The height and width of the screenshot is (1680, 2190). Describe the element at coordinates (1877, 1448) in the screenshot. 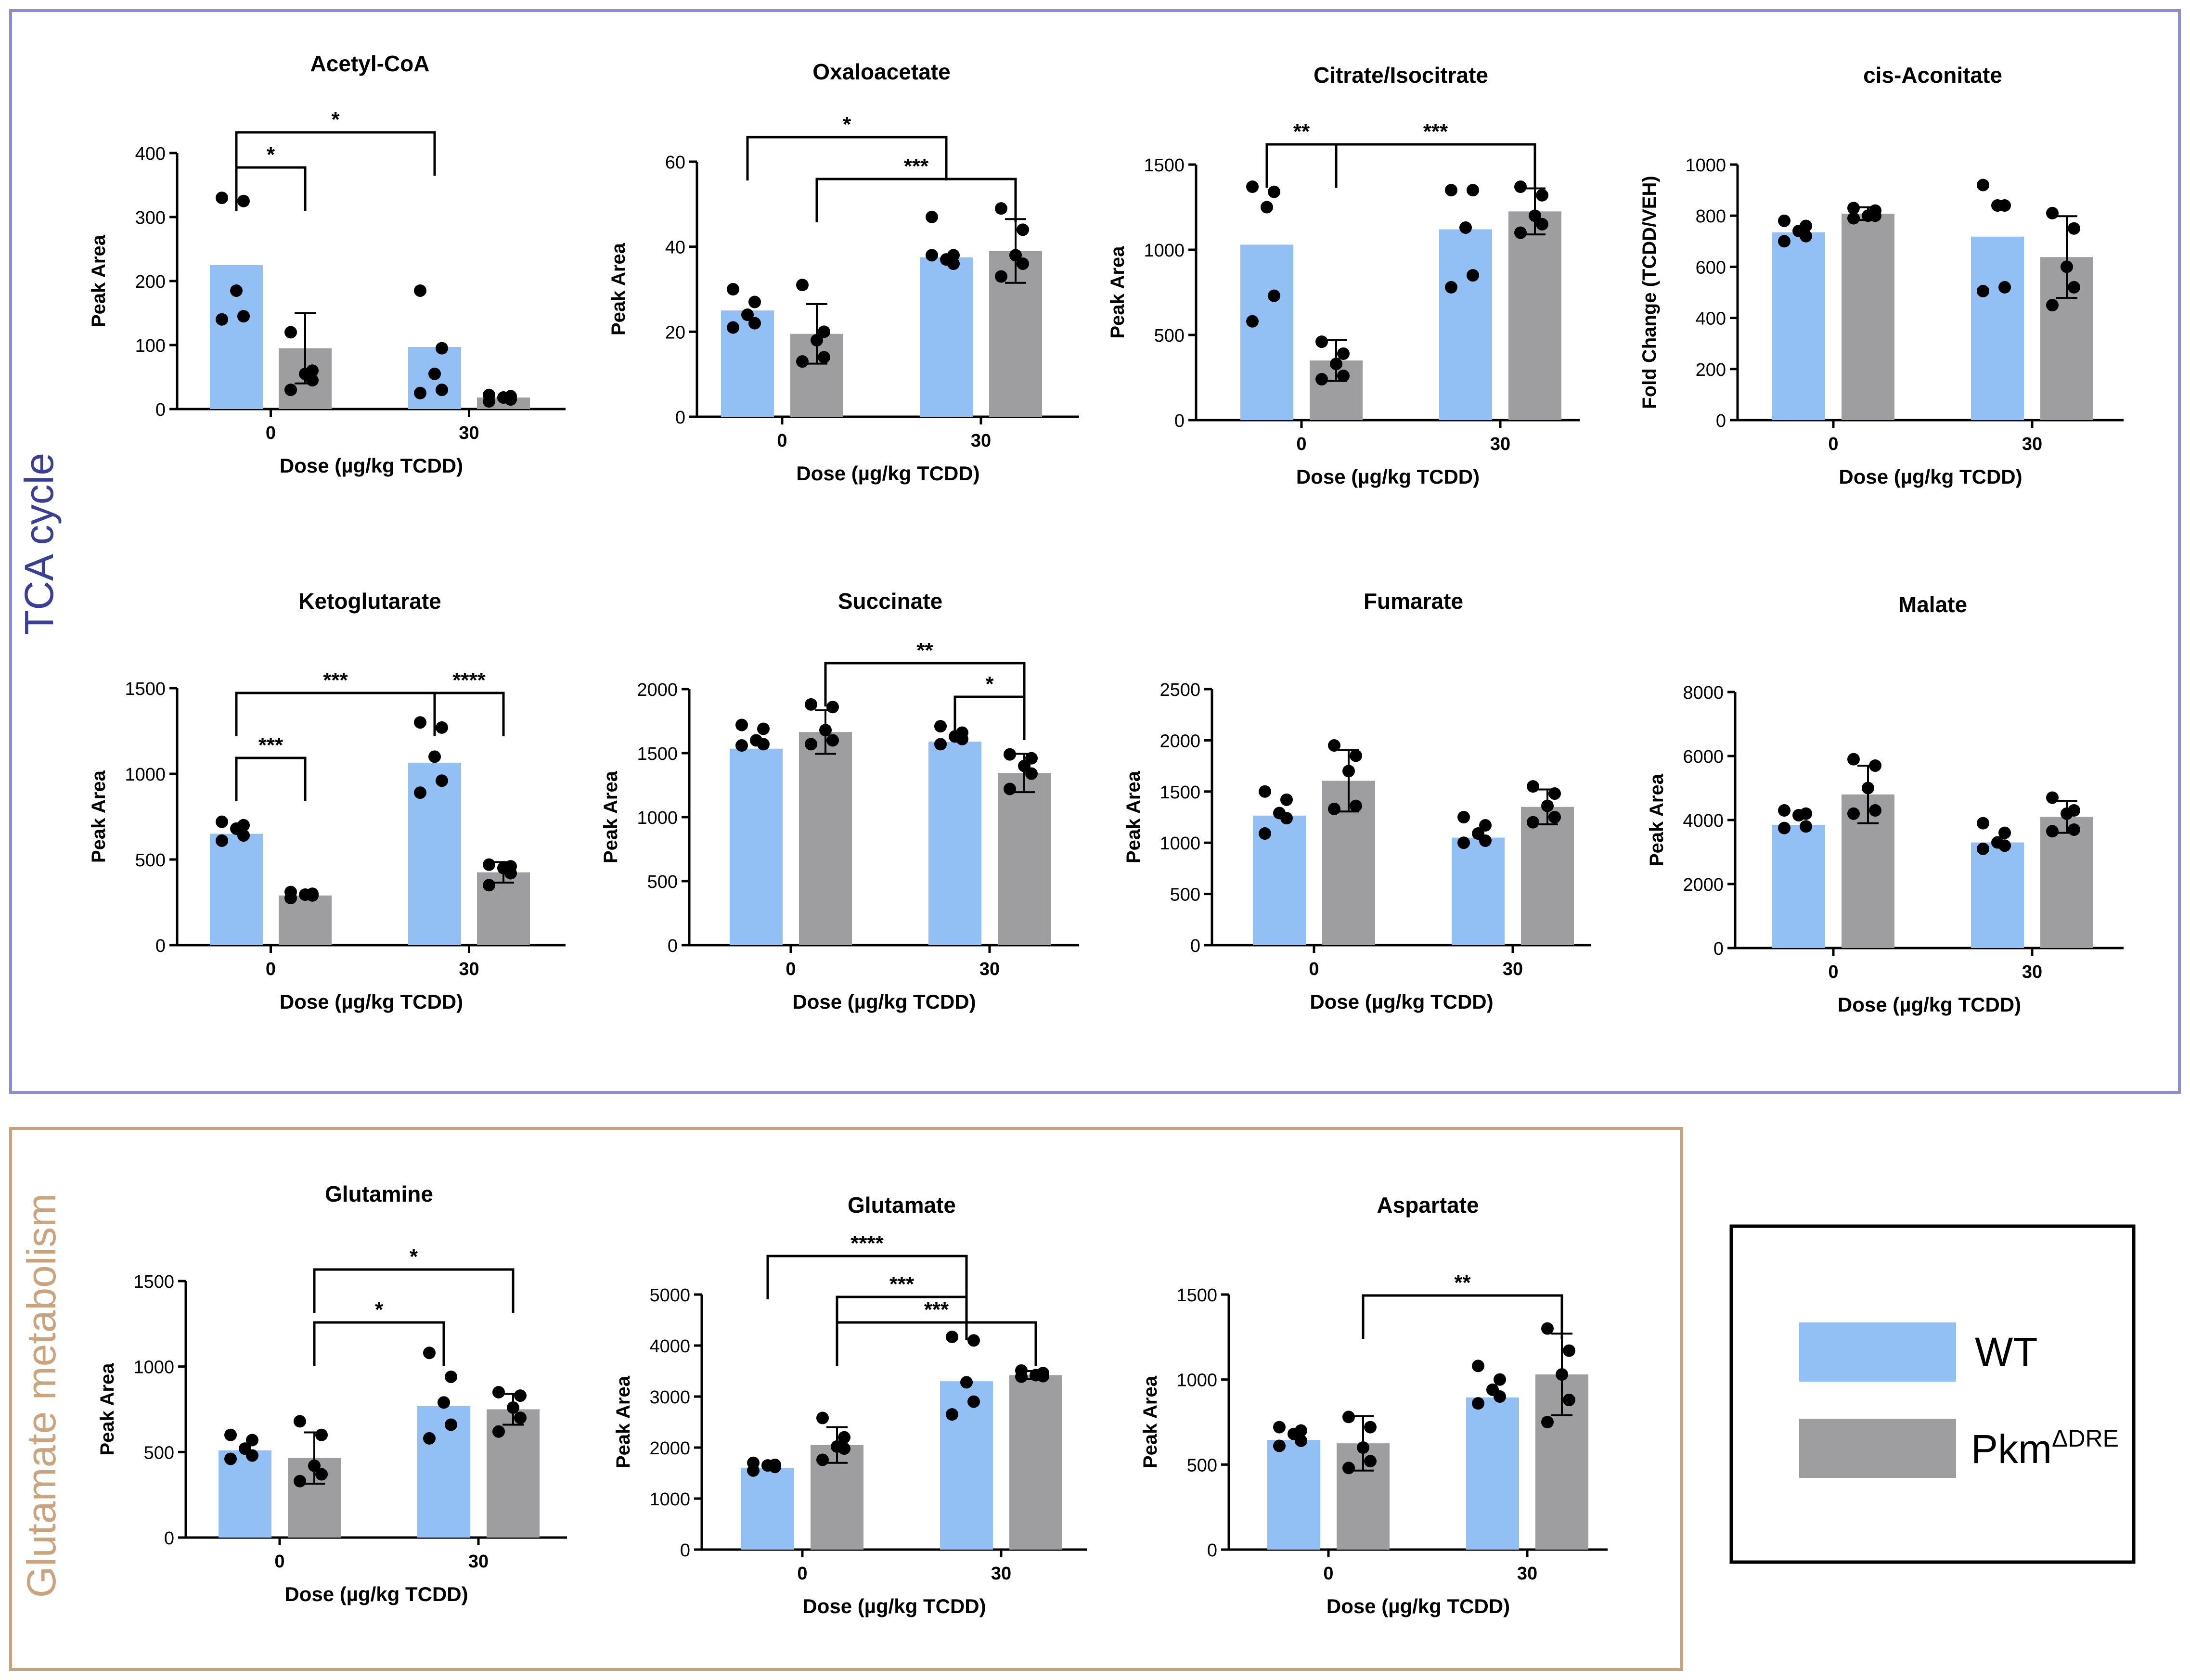

I see `legend-swatch-pkm` at that location.